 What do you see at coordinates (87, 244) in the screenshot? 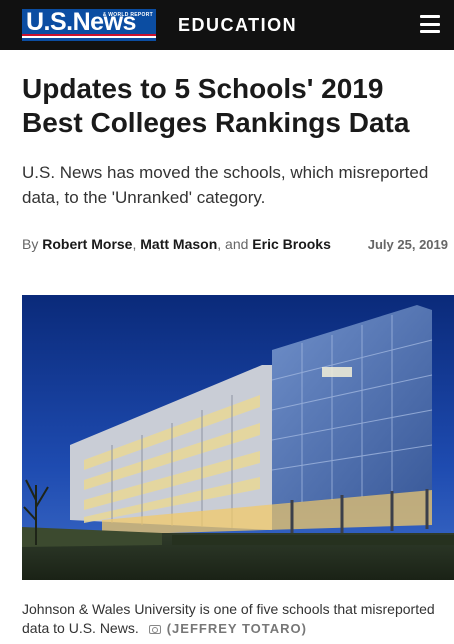
I see `author-link: Robert Morse` at bounding box center [87, 244].